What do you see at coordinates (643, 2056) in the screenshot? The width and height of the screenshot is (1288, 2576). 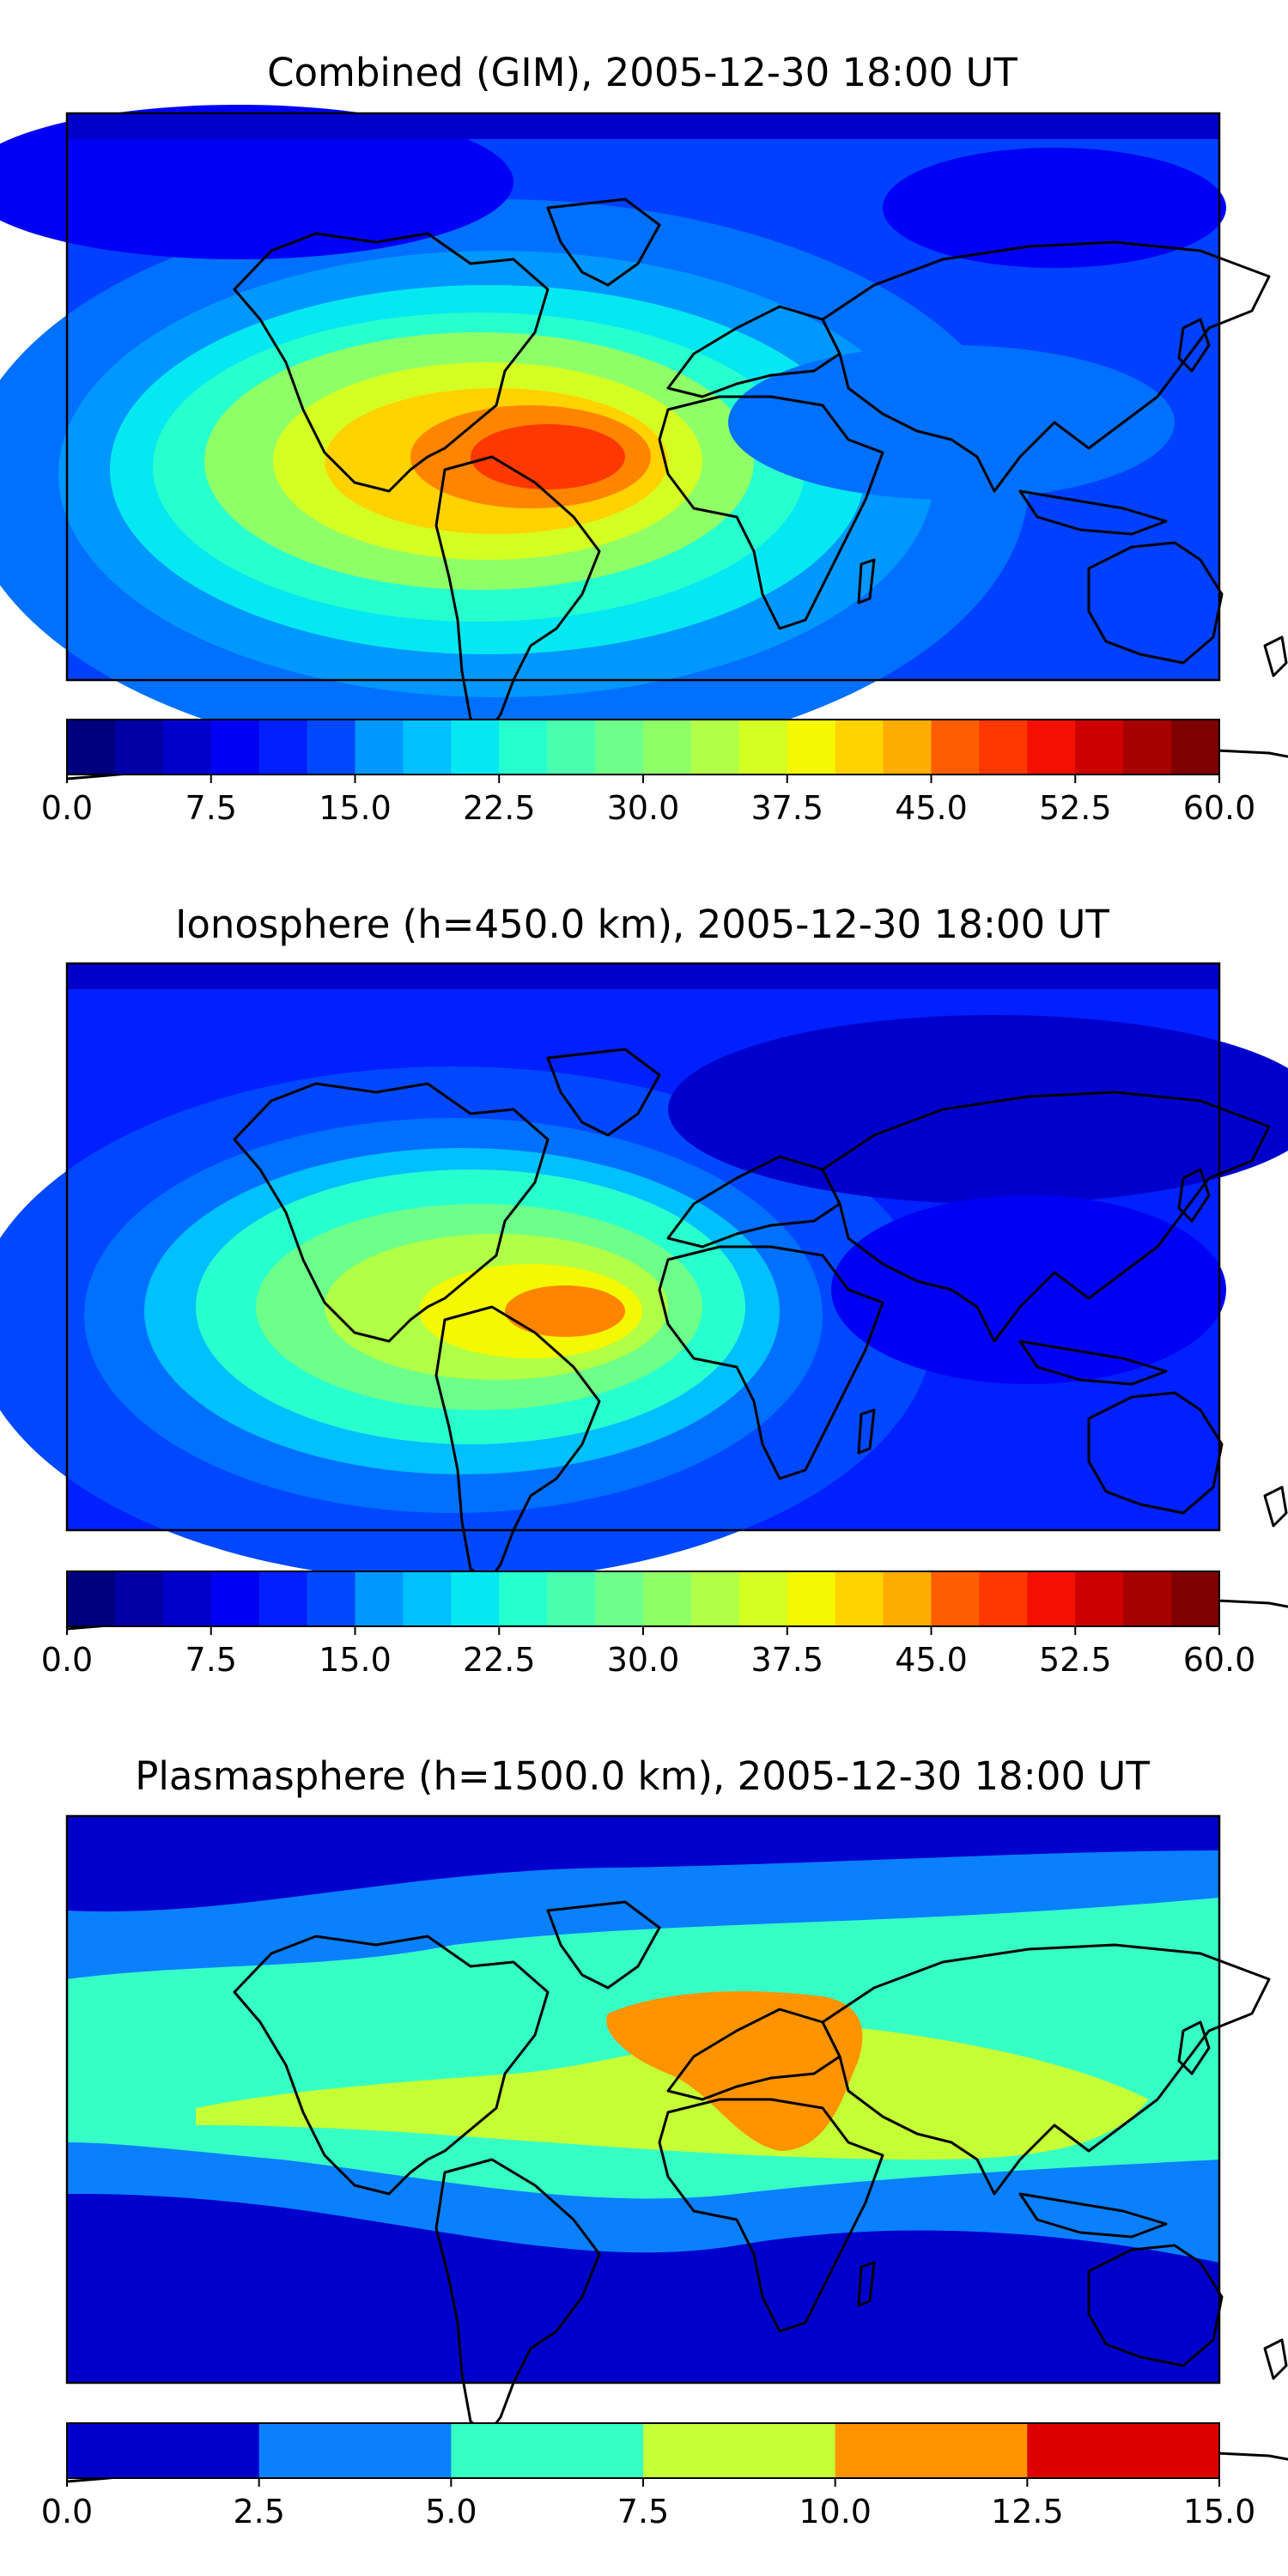 I see `heat-field-plasmasphere` at bounding box center [643, 2056].